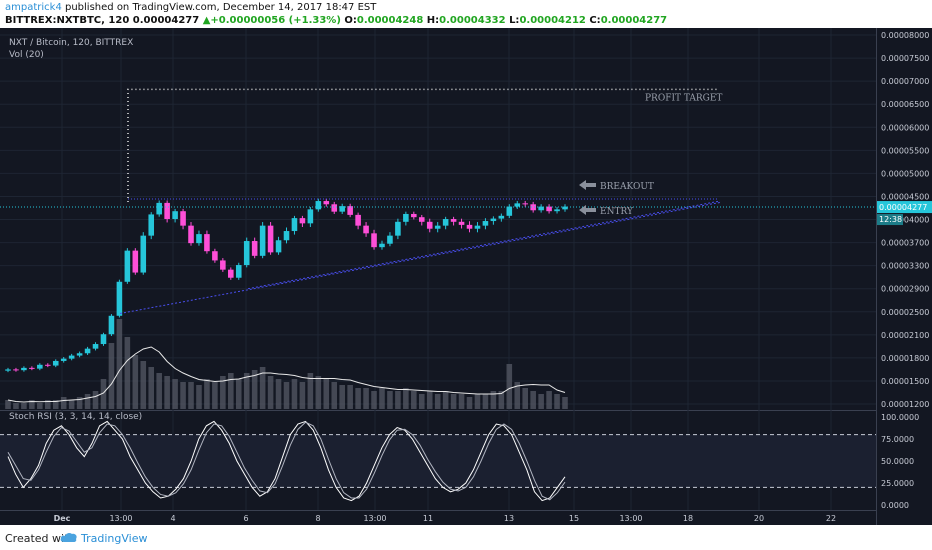 The image size is (932, 550). Describe the element at coordinates (317, 518) in the screenshot. I see `time-tick-label: 8` at that location.